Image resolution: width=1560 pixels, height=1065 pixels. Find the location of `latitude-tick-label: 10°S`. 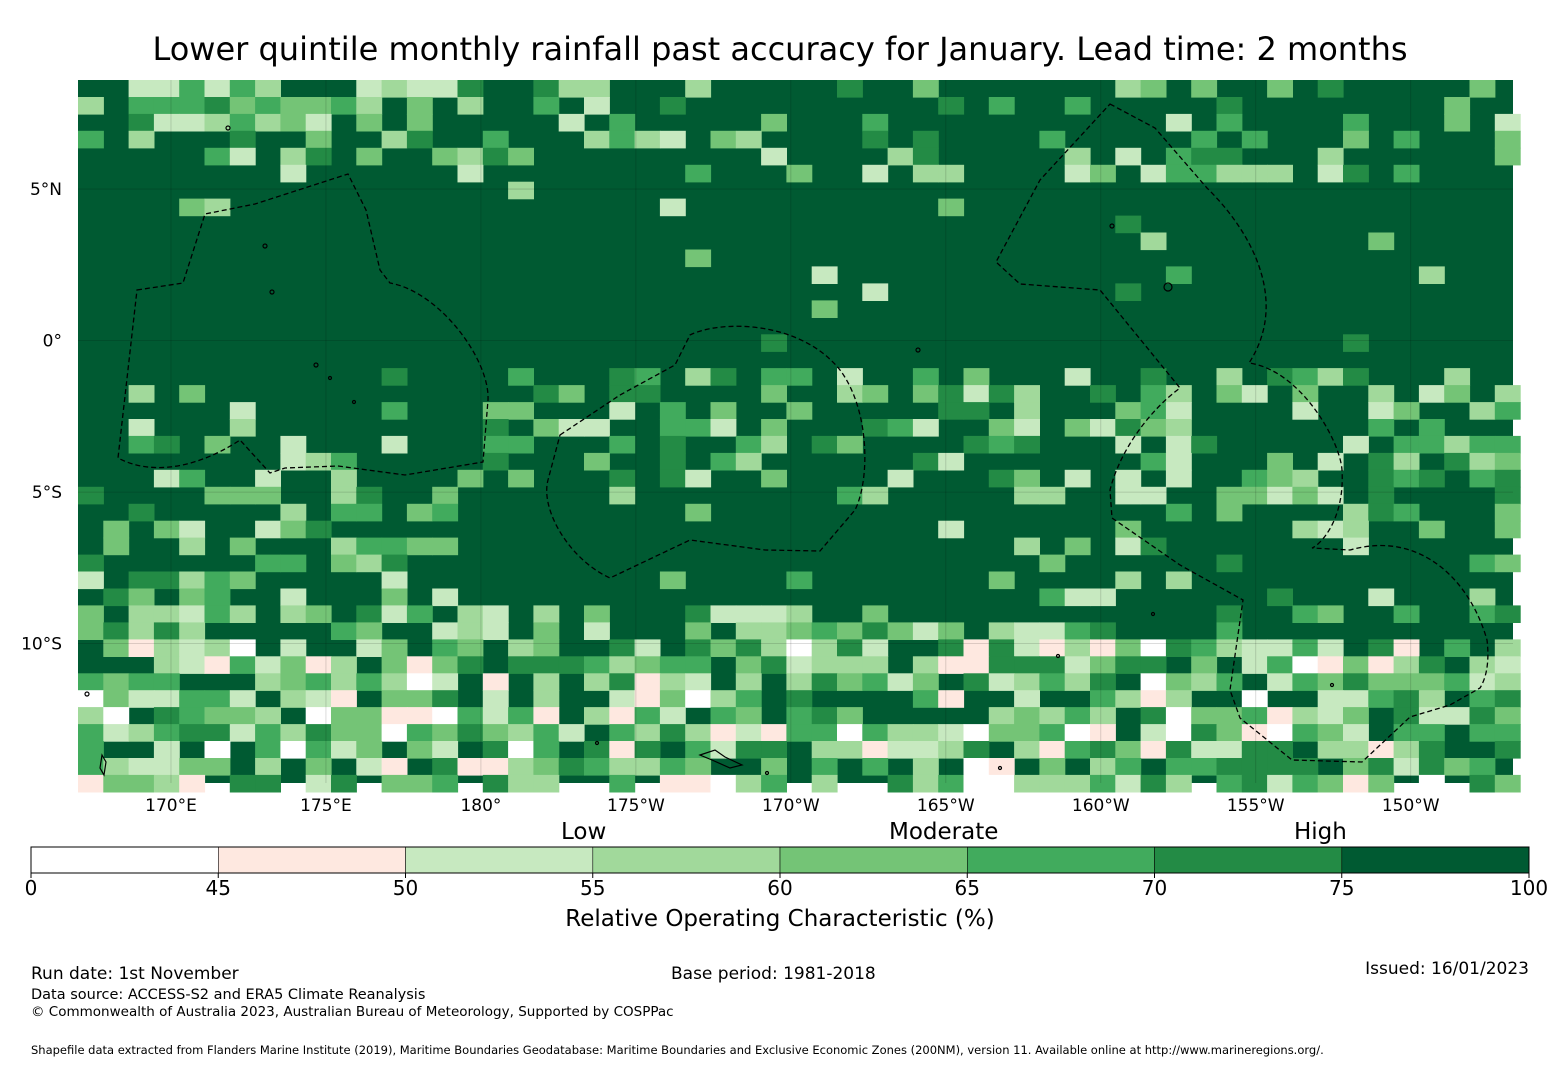

latitude-tick-label: 10°S is located at coordinates (41, 645).